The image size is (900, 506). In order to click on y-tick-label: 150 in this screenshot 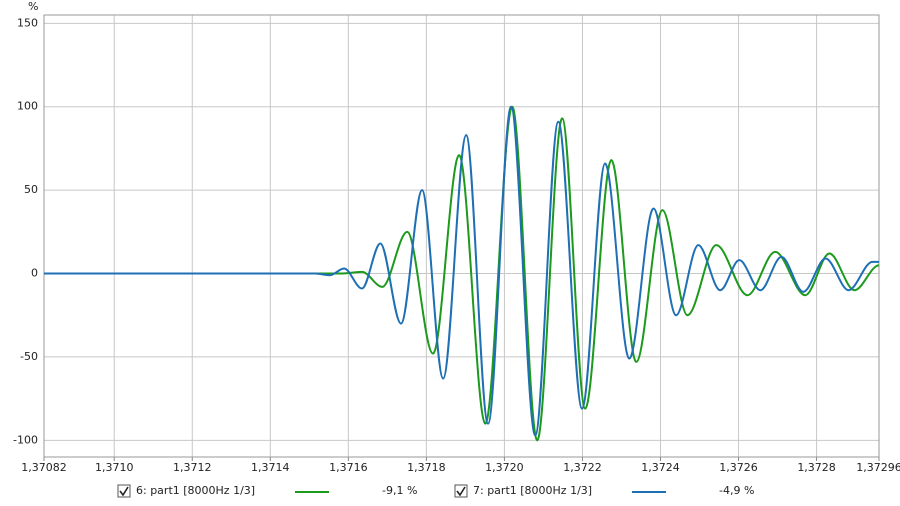, I will do `click(27, 22)`.